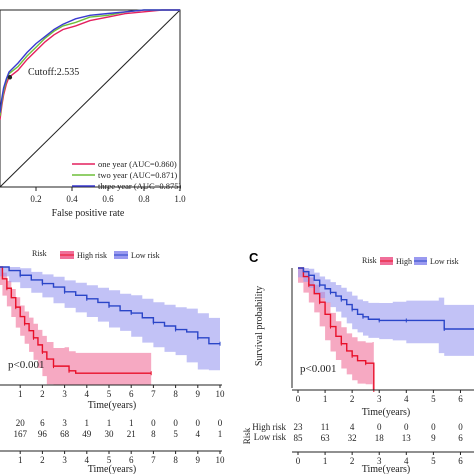  Describe the element at coordinates (270, 437) in the screenshot. I see `km-c-table-low-label: Low risk` at that location.